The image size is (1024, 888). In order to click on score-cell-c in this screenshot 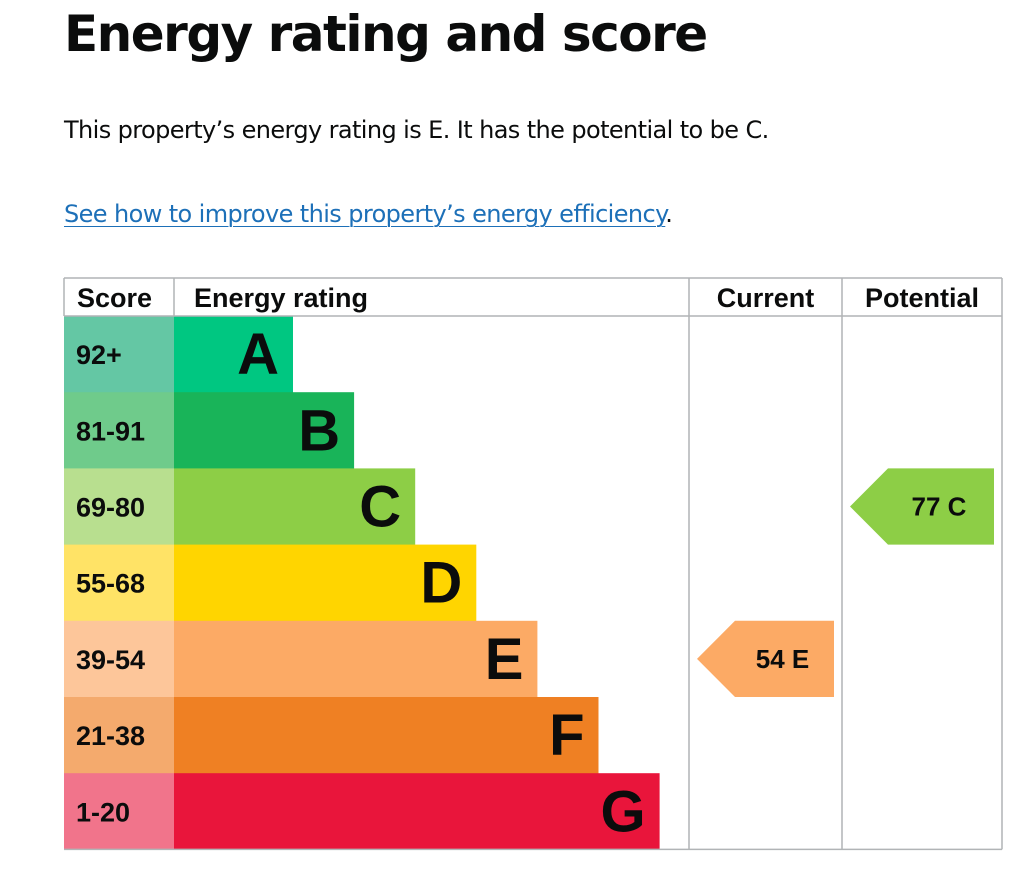, I will do `click(119, 507)`.